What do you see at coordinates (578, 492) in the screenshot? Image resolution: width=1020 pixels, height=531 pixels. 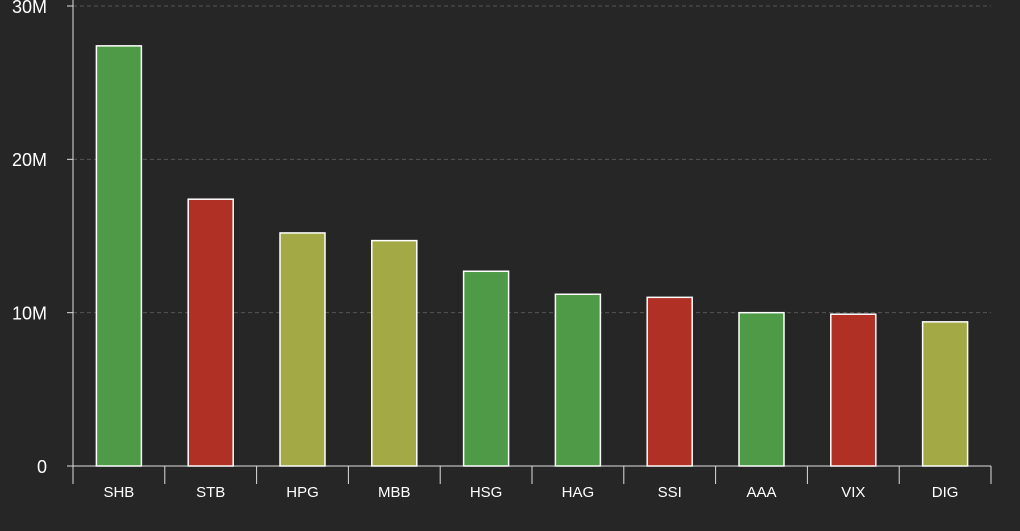 I see `x-tick-label: HAG` at bounding box center [578, 492].